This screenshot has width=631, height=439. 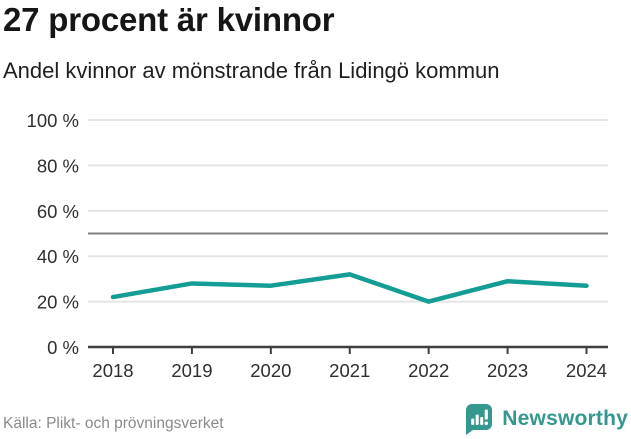 What do you see at coordinates (507, 370) in the screenshot?
I see `x-tick-label-2023: 2023` at bounding box center [507, 370].